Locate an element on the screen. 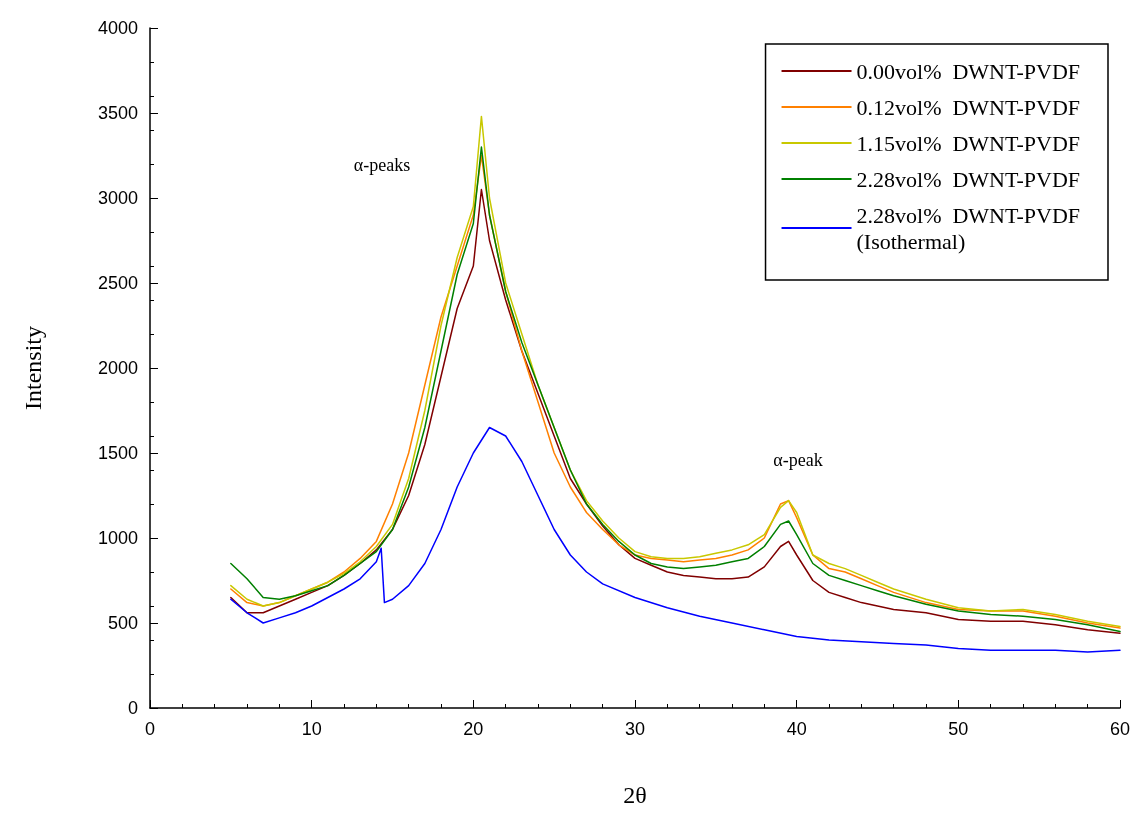  annotation: α-peak is located at coordinates (798, 460).